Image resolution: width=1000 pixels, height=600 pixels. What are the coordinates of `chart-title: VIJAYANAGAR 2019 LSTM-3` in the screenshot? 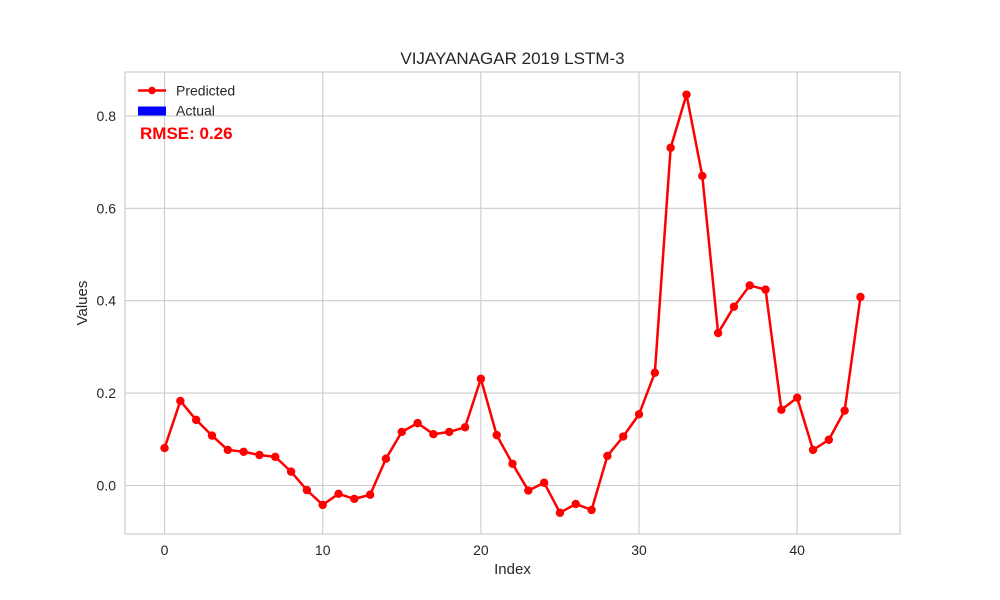 It's located at (512, 58).